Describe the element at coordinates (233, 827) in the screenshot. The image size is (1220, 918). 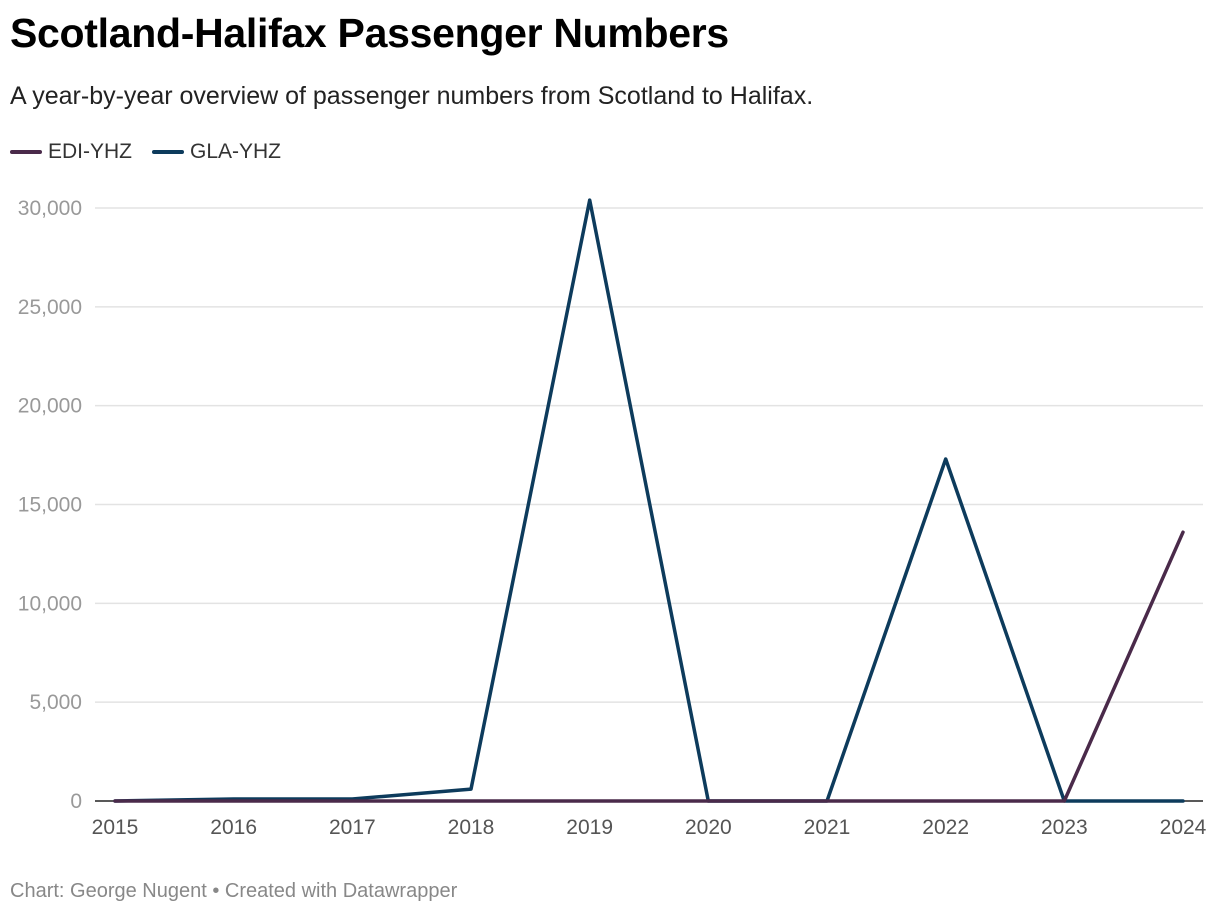
I see `x-tick-label-2016: 2016` at that location.